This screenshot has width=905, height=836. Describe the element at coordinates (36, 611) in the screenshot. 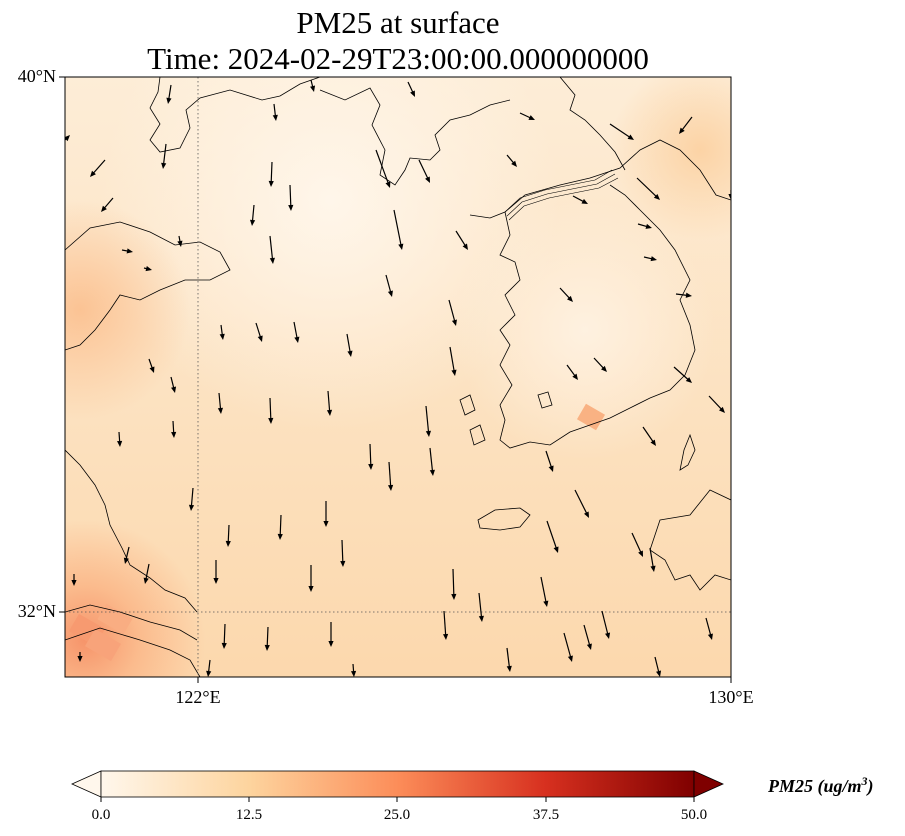

I see `lat-label-32n: 32°N` at that location.